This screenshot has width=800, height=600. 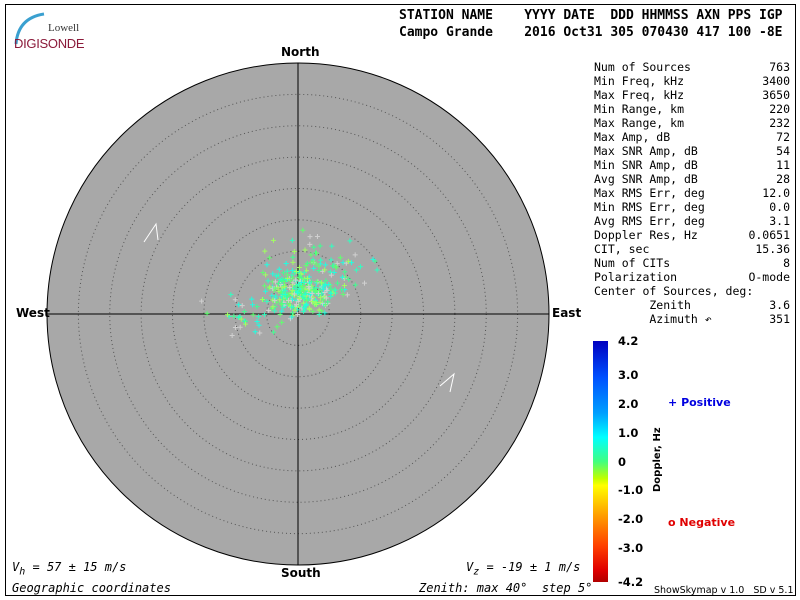 I want to click on legend-negative-label: Negative, so click(x=707, y=522).